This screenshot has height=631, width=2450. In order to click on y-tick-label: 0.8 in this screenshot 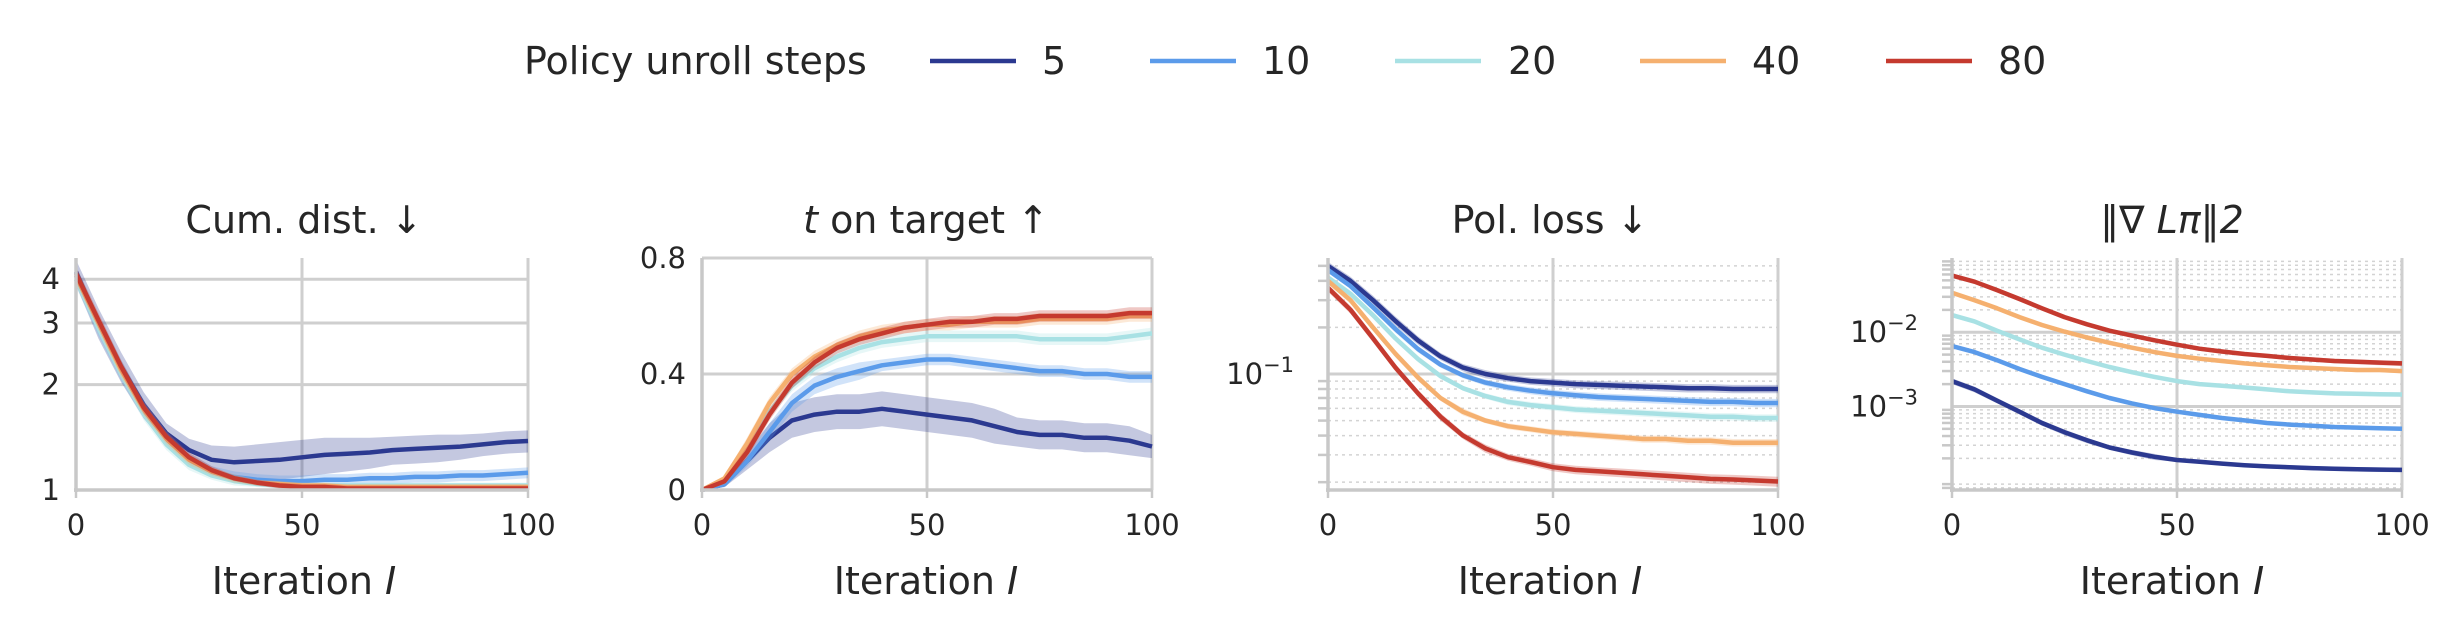, I will do `click(663, 258)`.